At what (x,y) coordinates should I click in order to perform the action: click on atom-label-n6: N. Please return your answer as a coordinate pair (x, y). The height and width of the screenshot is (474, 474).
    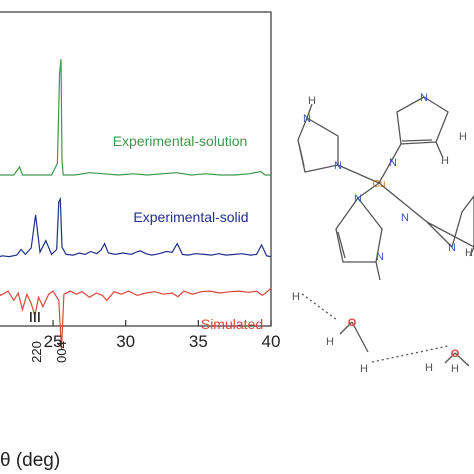
    Looking at the image, I should click on (452, 248).